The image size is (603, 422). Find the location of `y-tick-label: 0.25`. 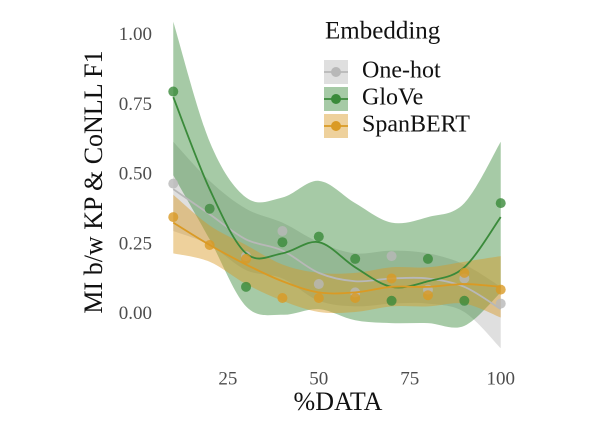

y-tick-label: 0.25 is located at coordinates (135, 243).